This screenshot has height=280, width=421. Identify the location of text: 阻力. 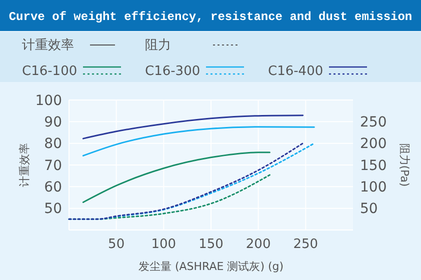
(158, 45).